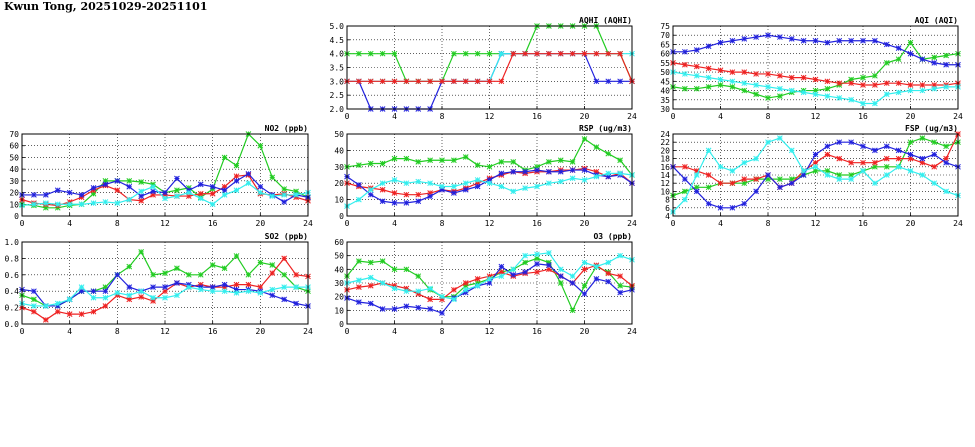  What do you see at coordinates (339, 200) in the screenshot?
I see `y-tick-label: 10` at bounding box center [339, 200].